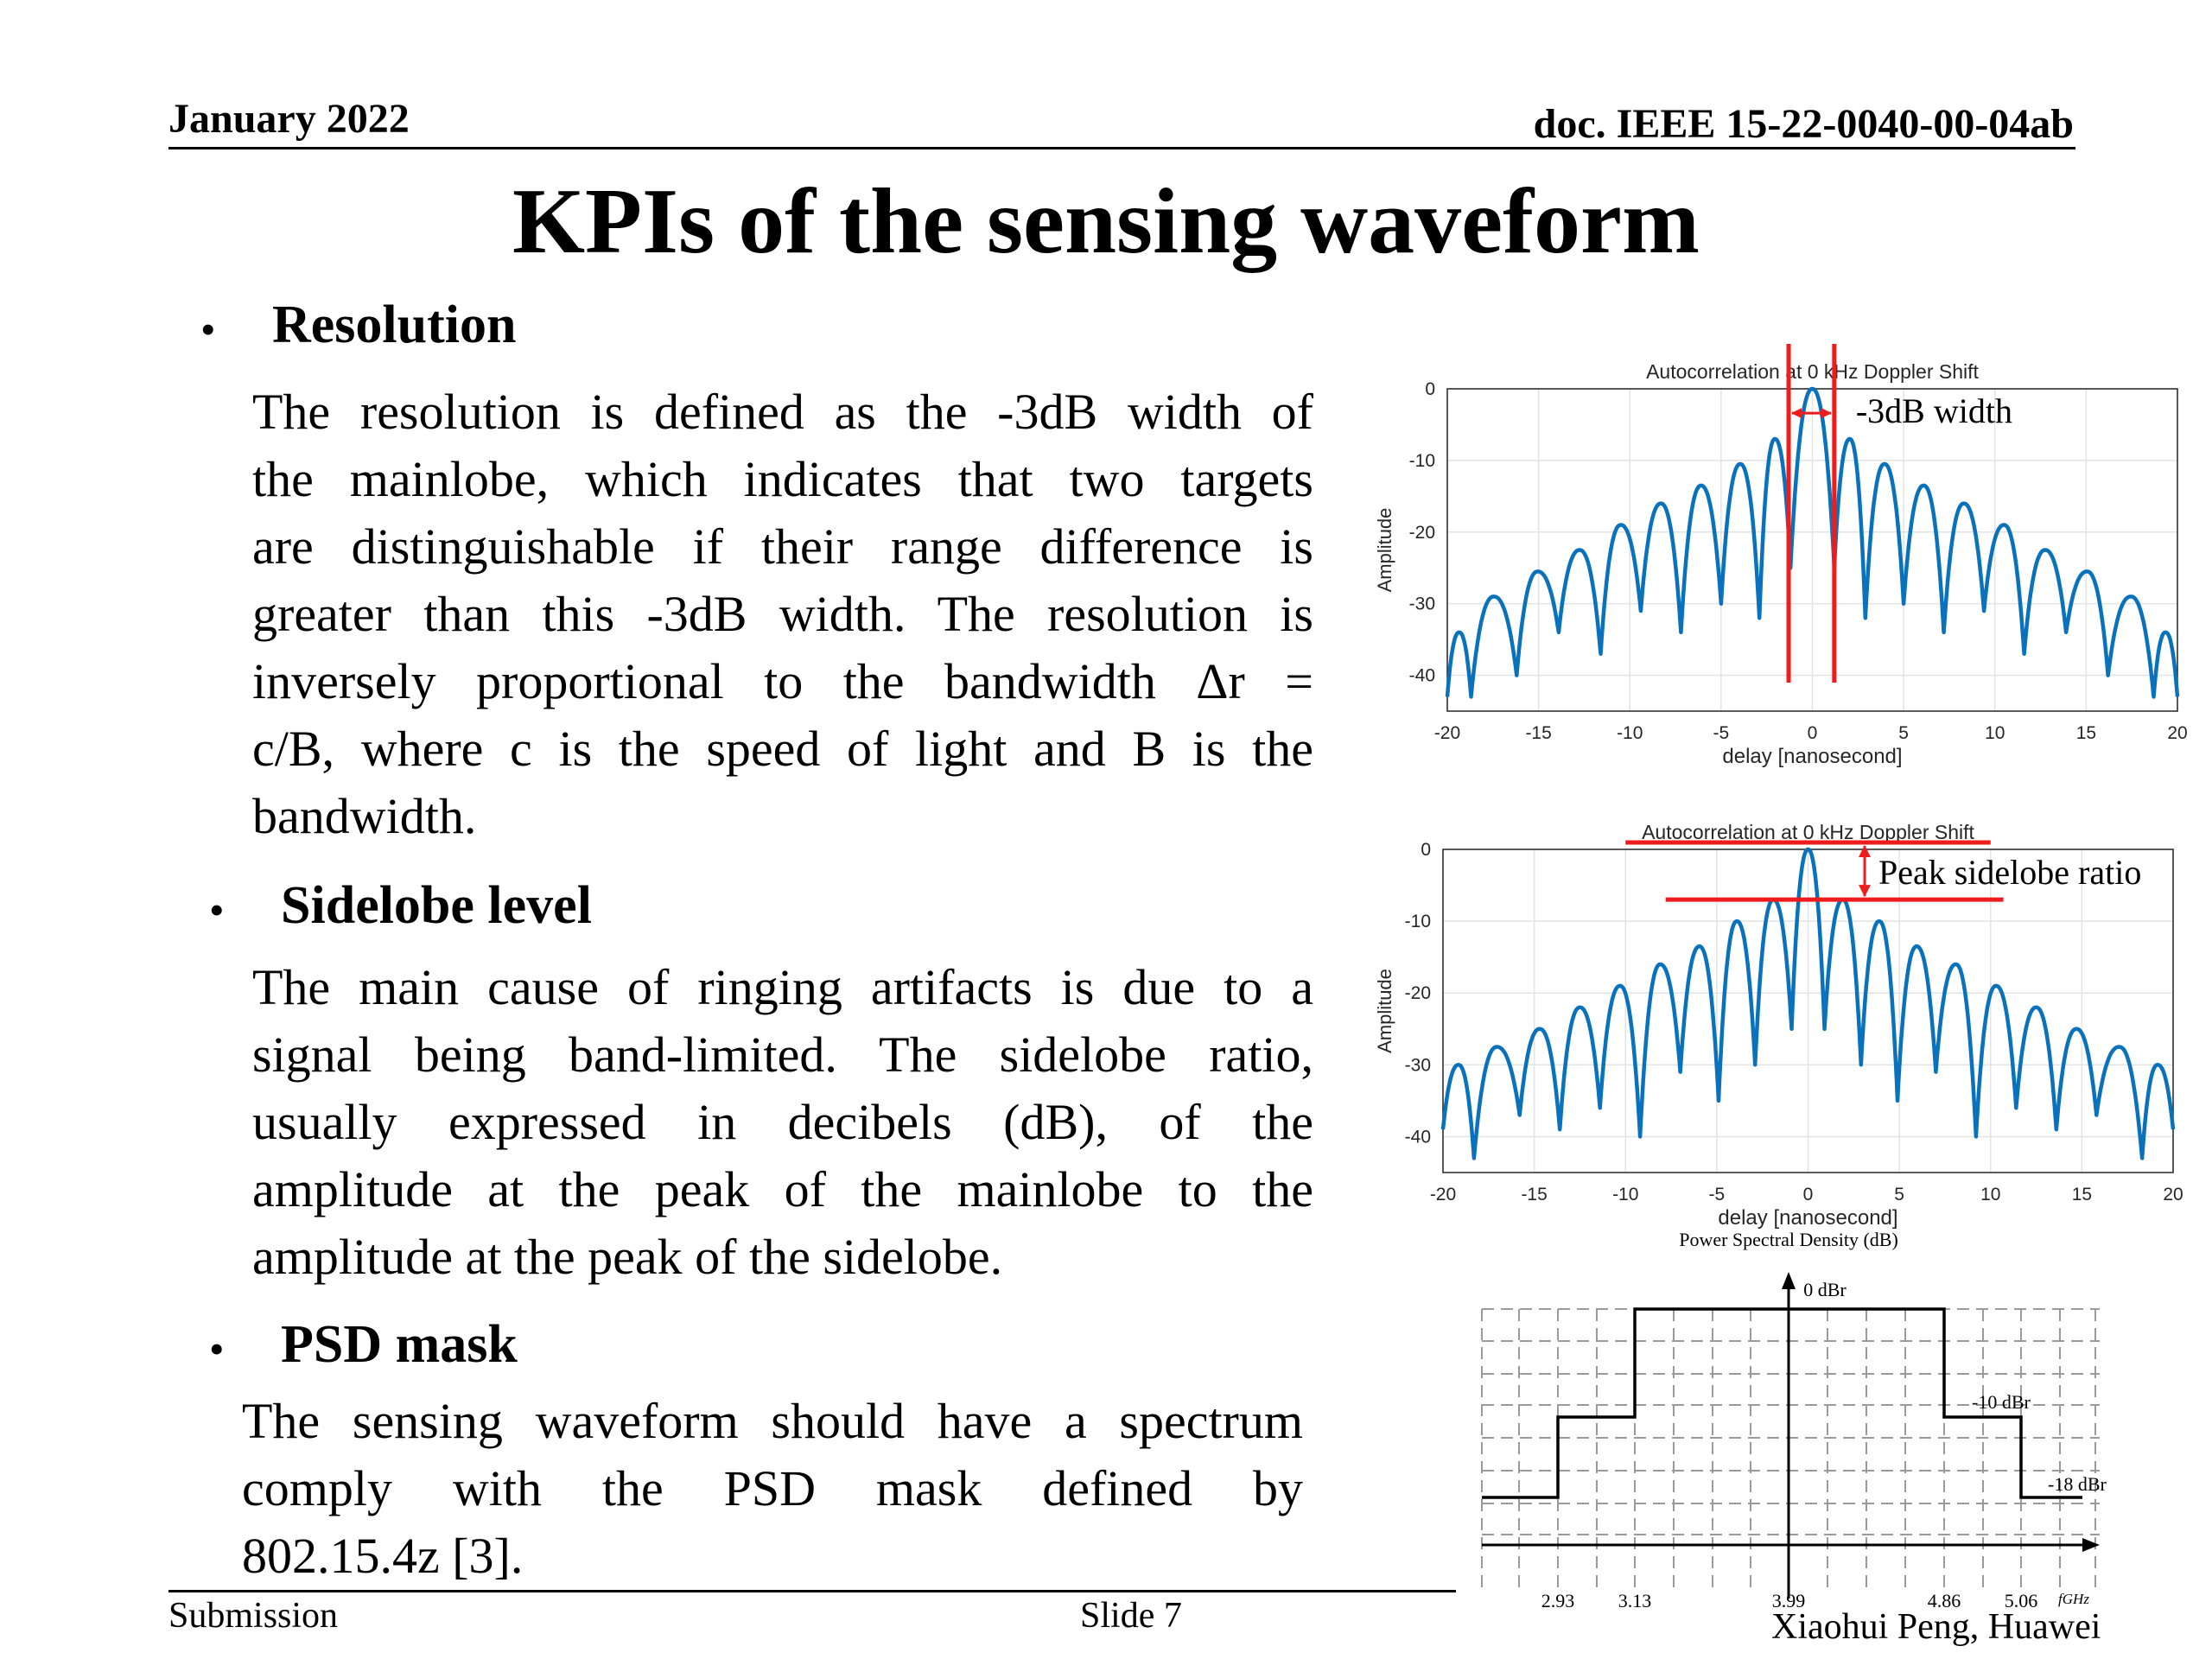  I want to click on header-date: January 2022, so click(289, 119).